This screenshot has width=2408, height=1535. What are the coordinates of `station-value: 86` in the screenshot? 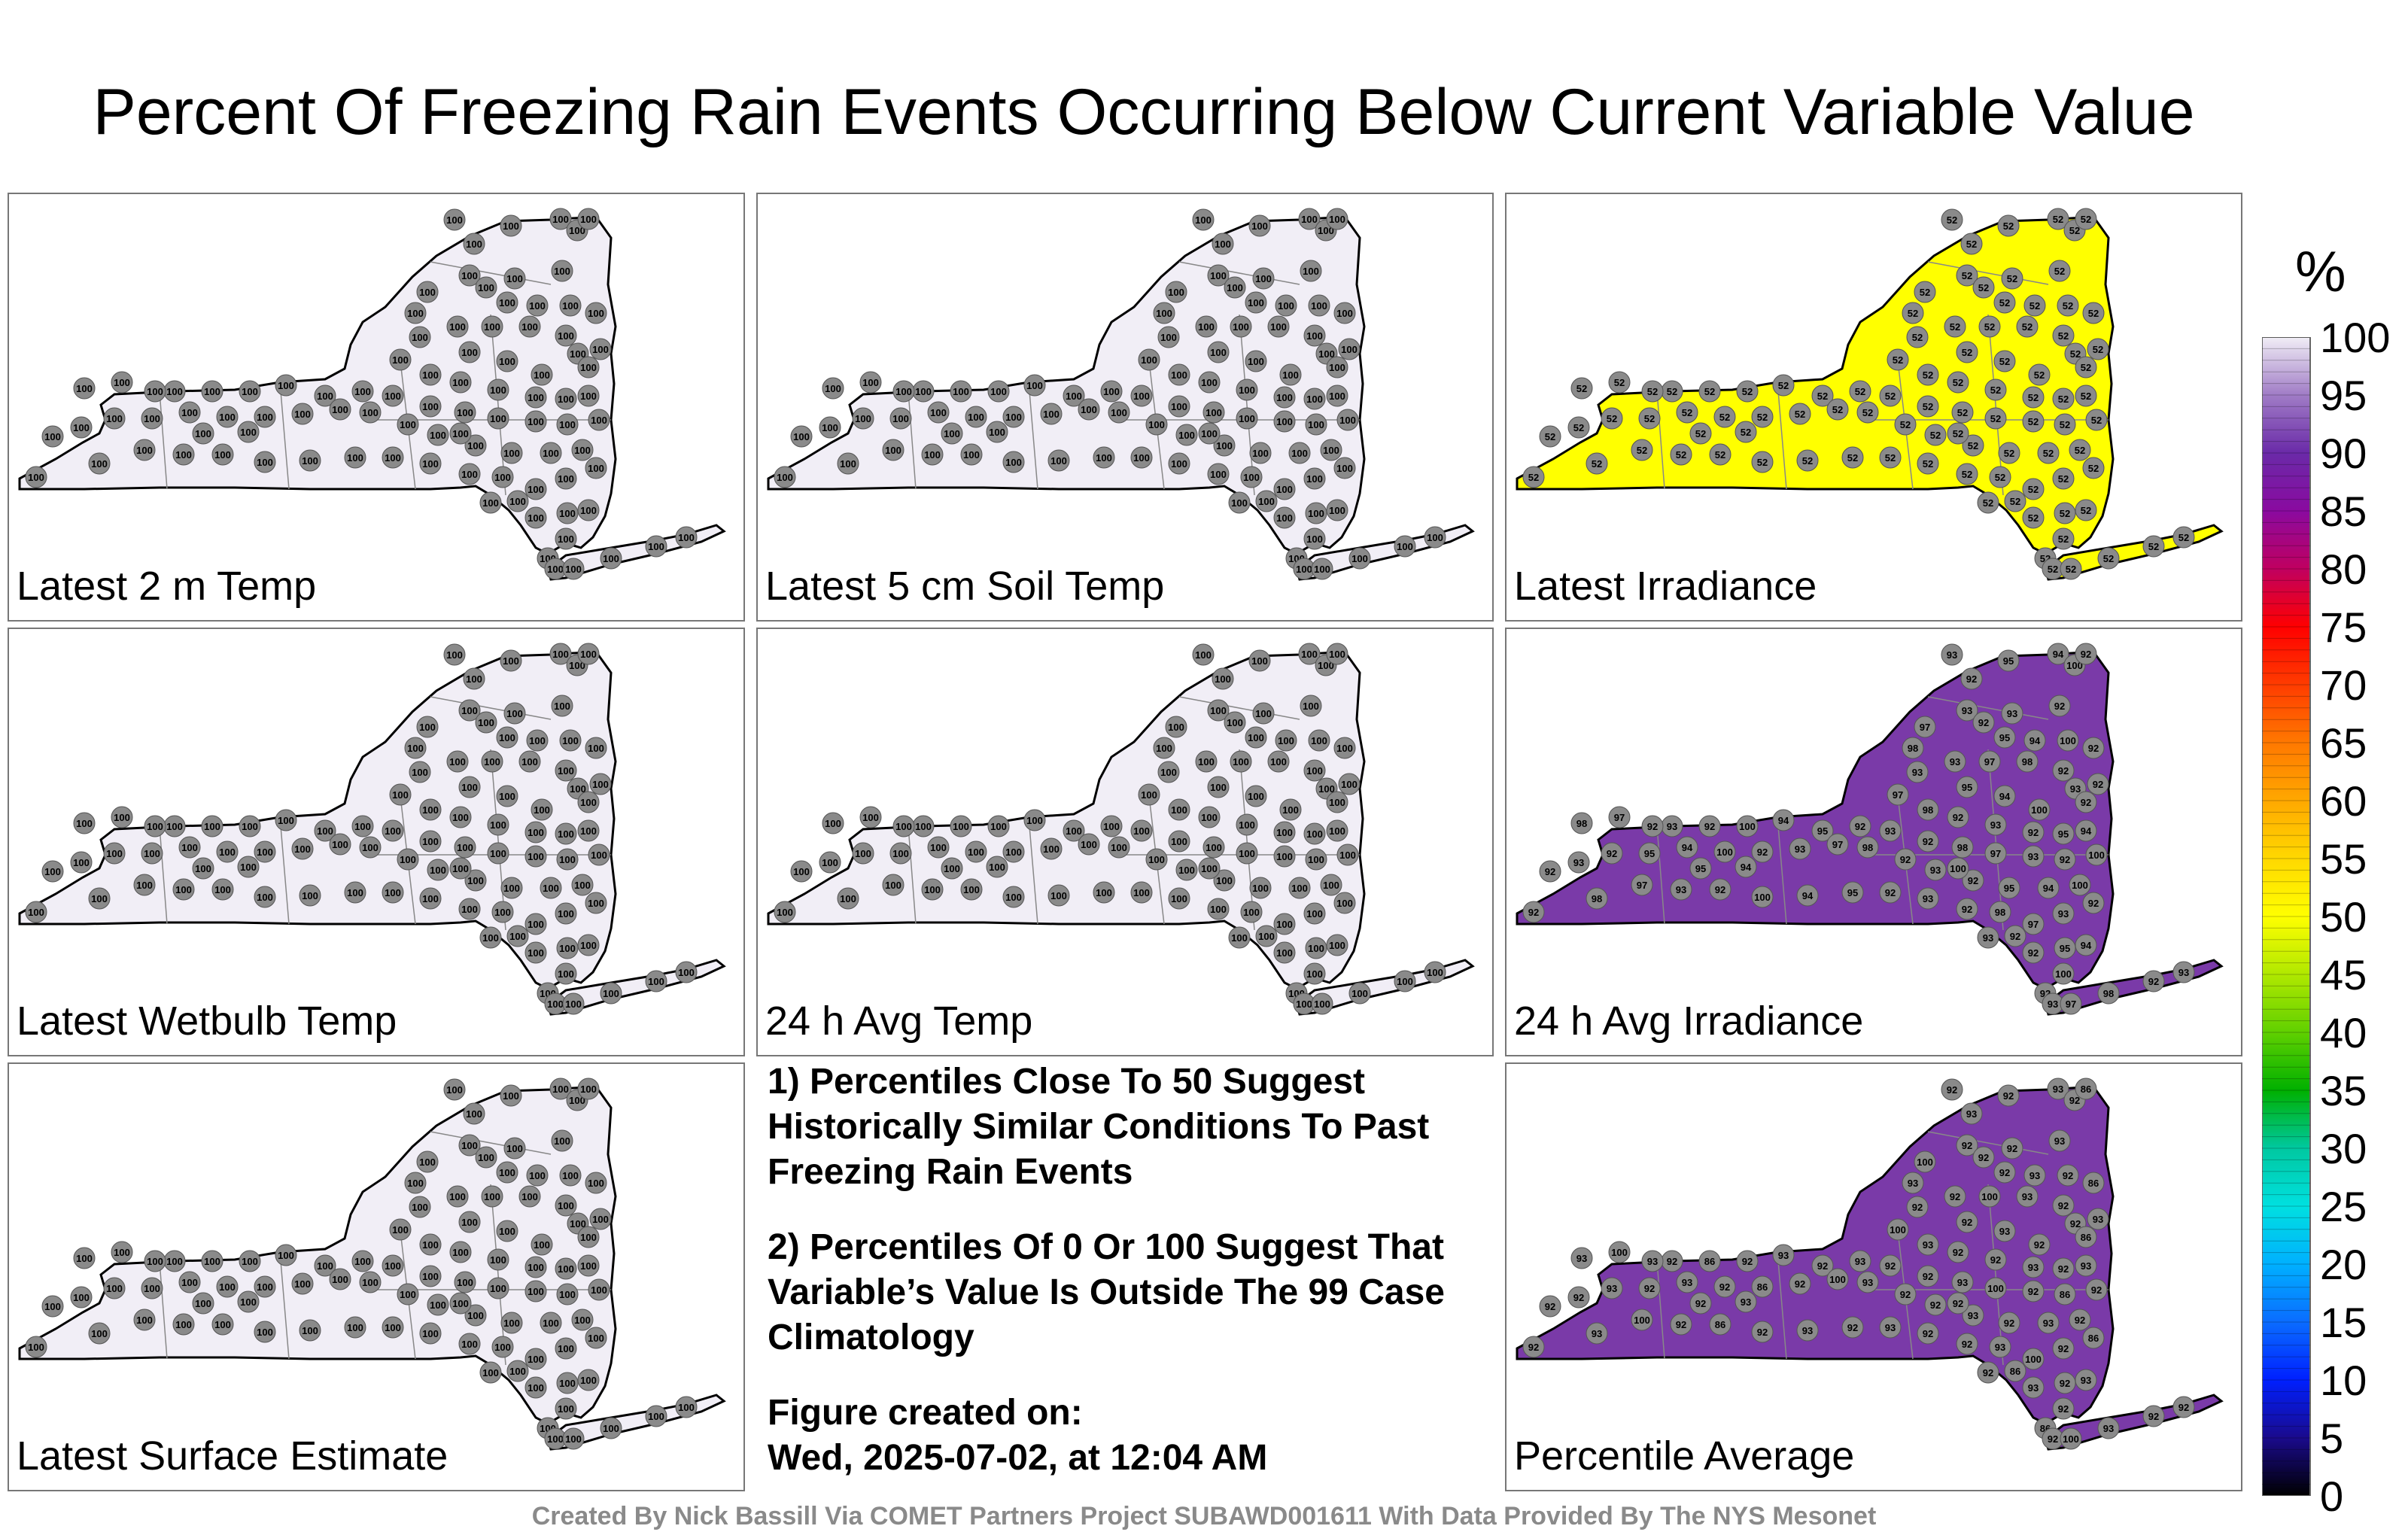 It's located at (2086, 1237).